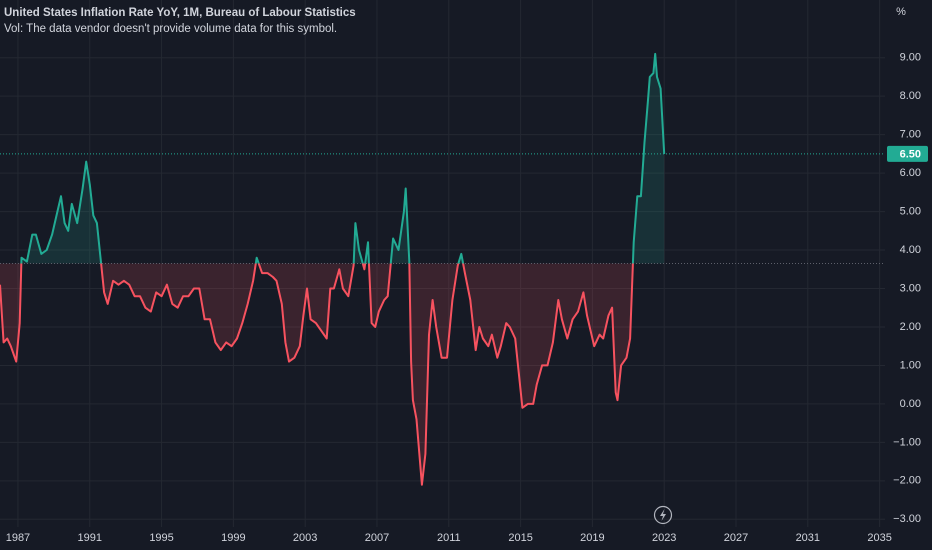 The height and width of the screenshot is (550, 932). I want to click on x-tick-label: 1987, so click(18, 538).